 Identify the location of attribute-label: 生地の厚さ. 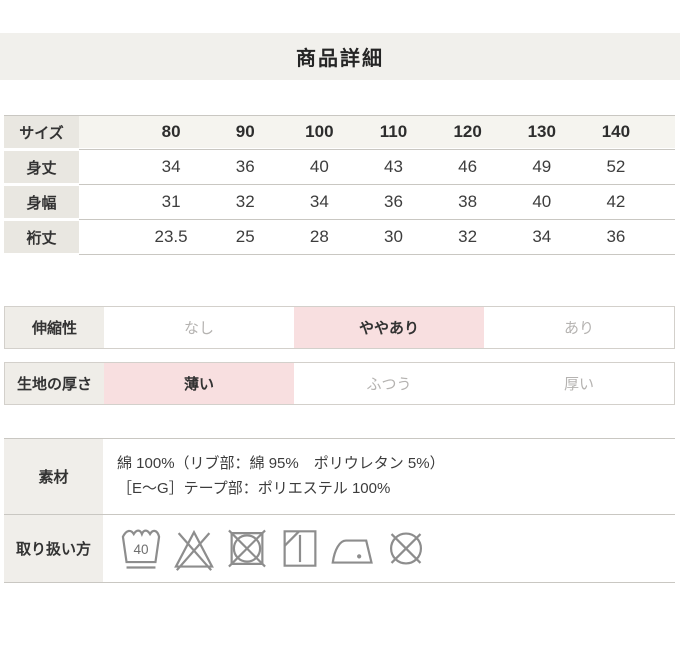
(54, 383).